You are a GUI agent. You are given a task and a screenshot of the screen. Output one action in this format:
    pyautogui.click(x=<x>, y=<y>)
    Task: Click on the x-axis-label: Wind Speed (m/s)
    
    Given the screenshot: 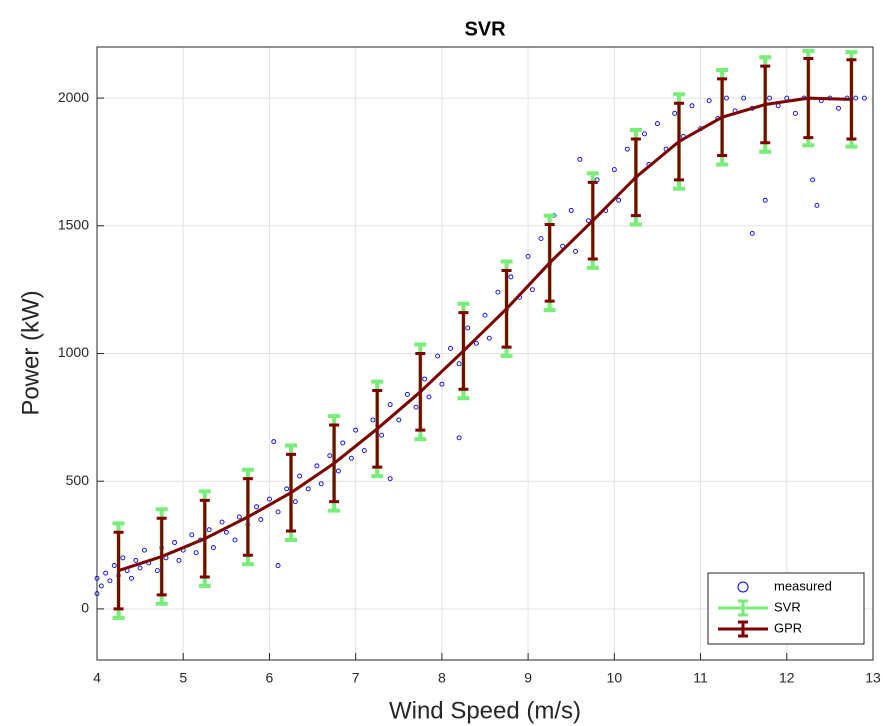 What is the action you would take?
    pyautogui.click(x=485, y=710)
    